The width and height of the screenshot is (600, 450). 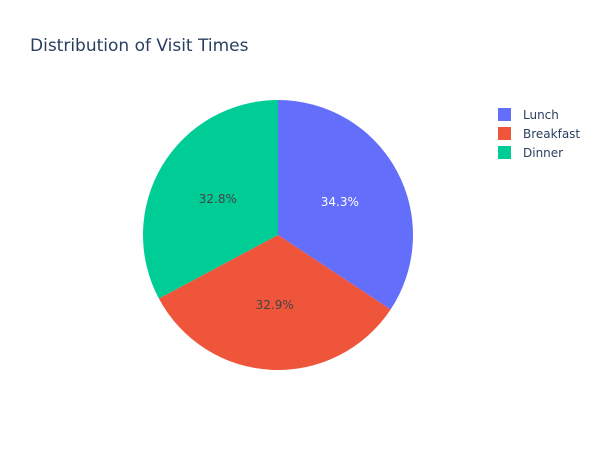 I want to click on legend-swatch-lunch, so click(x=504, y=114).